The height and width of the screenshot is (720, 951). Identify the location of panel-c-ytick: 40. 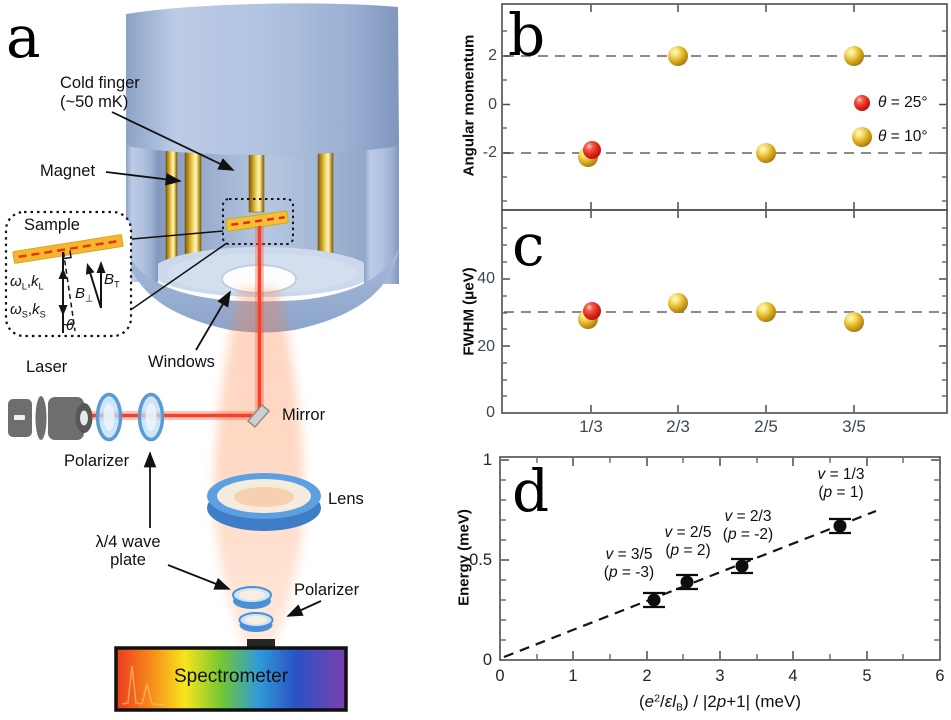
(486, 278).